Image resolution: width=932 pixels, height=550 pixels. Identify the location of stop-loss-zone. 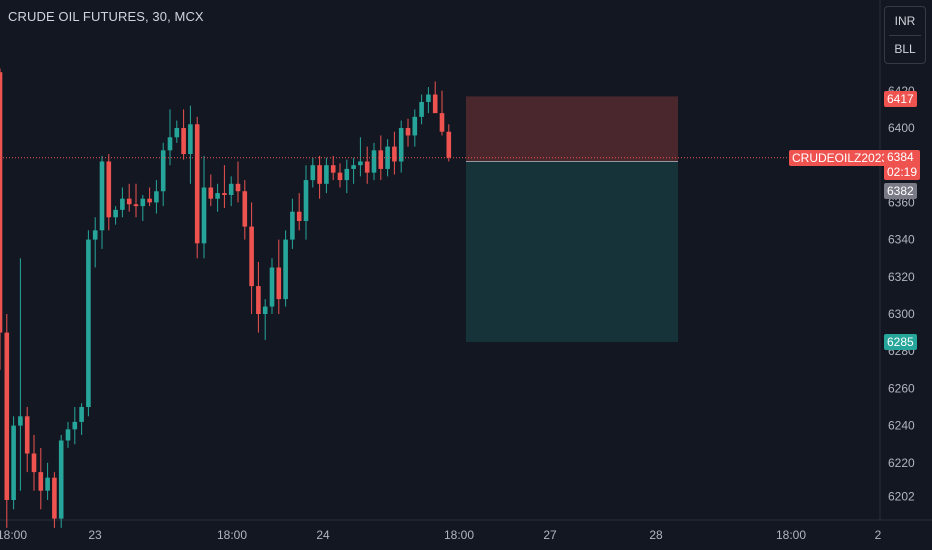
(572, 129).